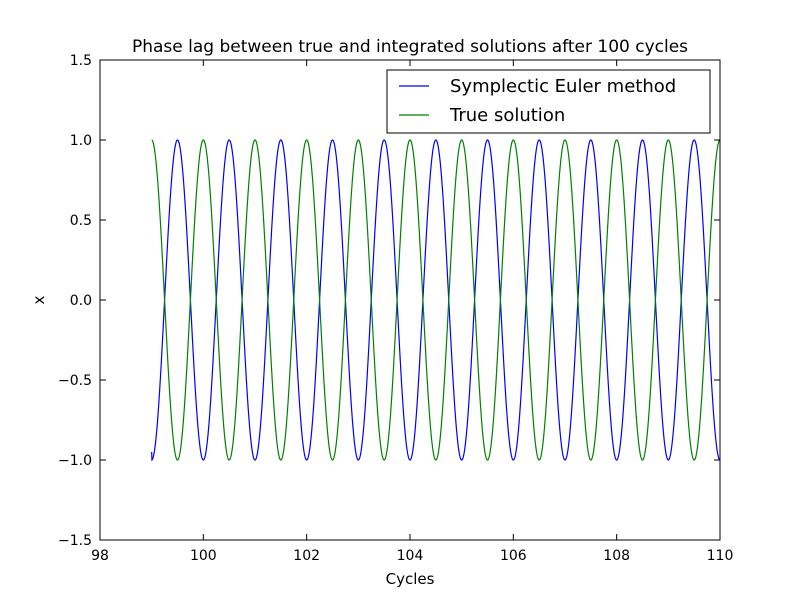  What do you see at coordinates (100, 556) in the screenshot?
I see `x-tick-label: 98` at bounding box center [100, 556].